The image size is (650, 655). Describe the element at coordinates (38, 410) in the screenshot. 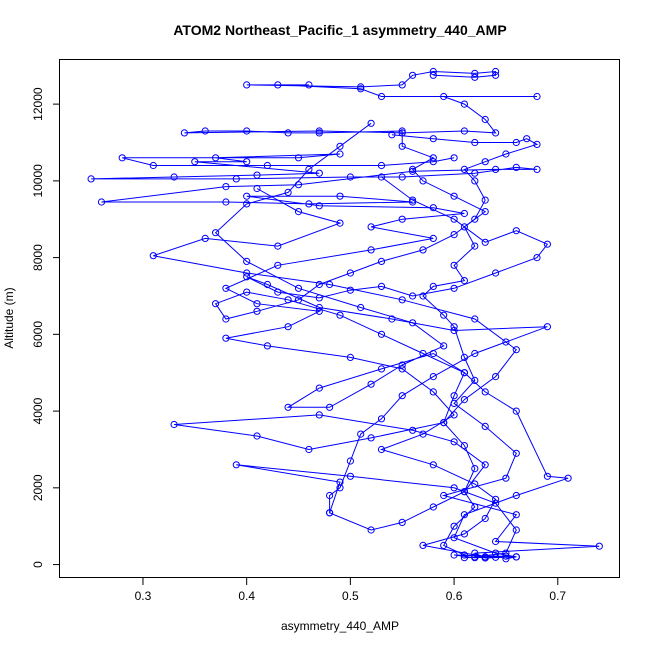

I see `y-tick-label: 4000` at that location.